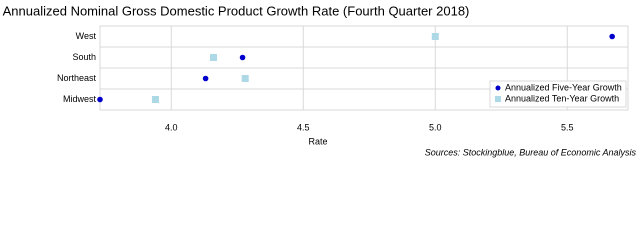 This screenshot has width=640, height=240. What do you see at coordinates (171, 127) in the screenshot?
I see `x-tick-label: 4.0` at bounding box center [171, 127].